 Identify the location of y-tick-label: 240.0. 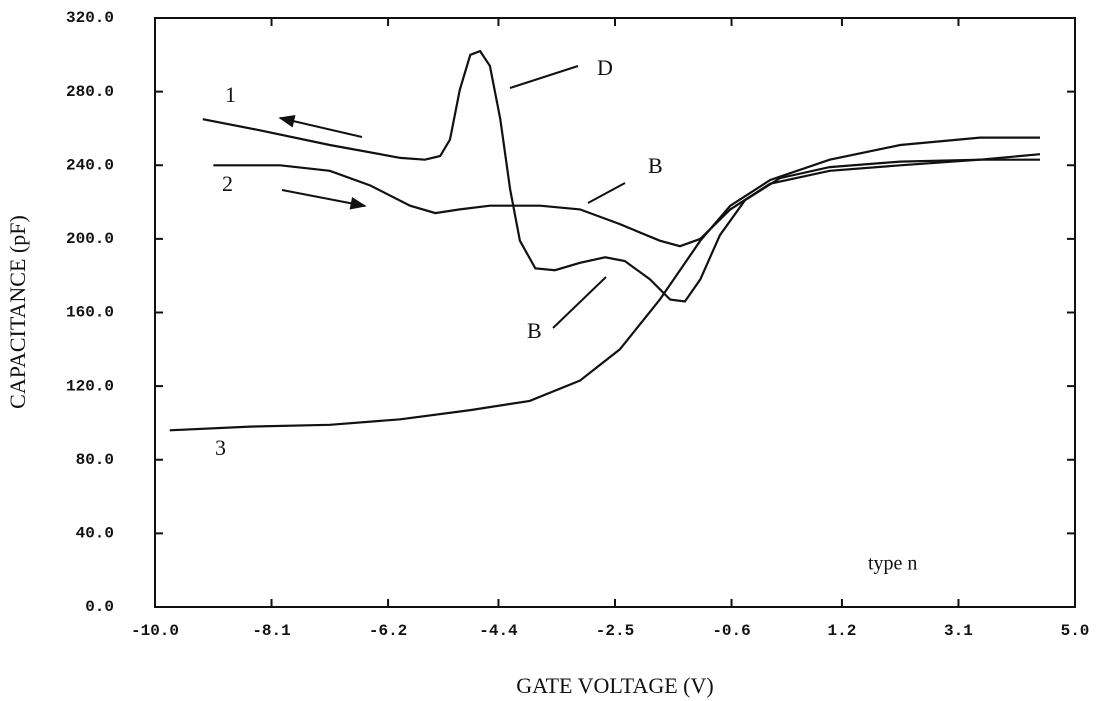
(90, 165).